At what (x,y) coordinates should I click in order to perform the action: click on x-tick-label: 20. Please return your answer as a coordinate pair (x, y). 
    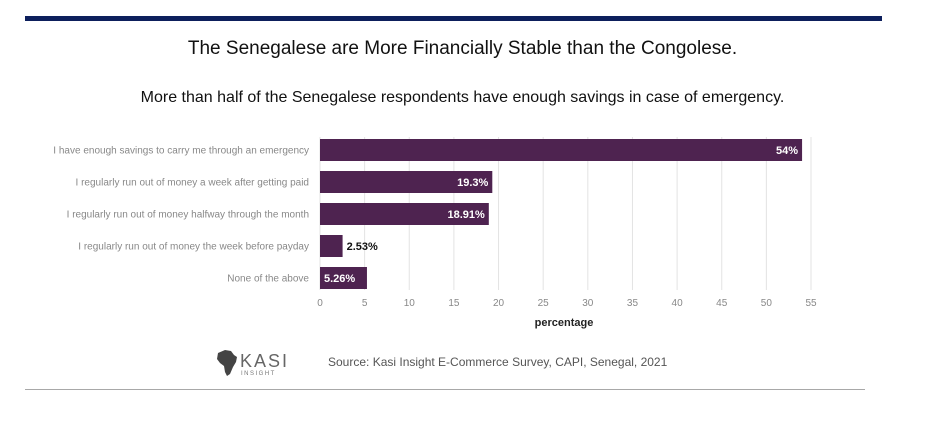
    Looking at the image, I should click on (499, 303).